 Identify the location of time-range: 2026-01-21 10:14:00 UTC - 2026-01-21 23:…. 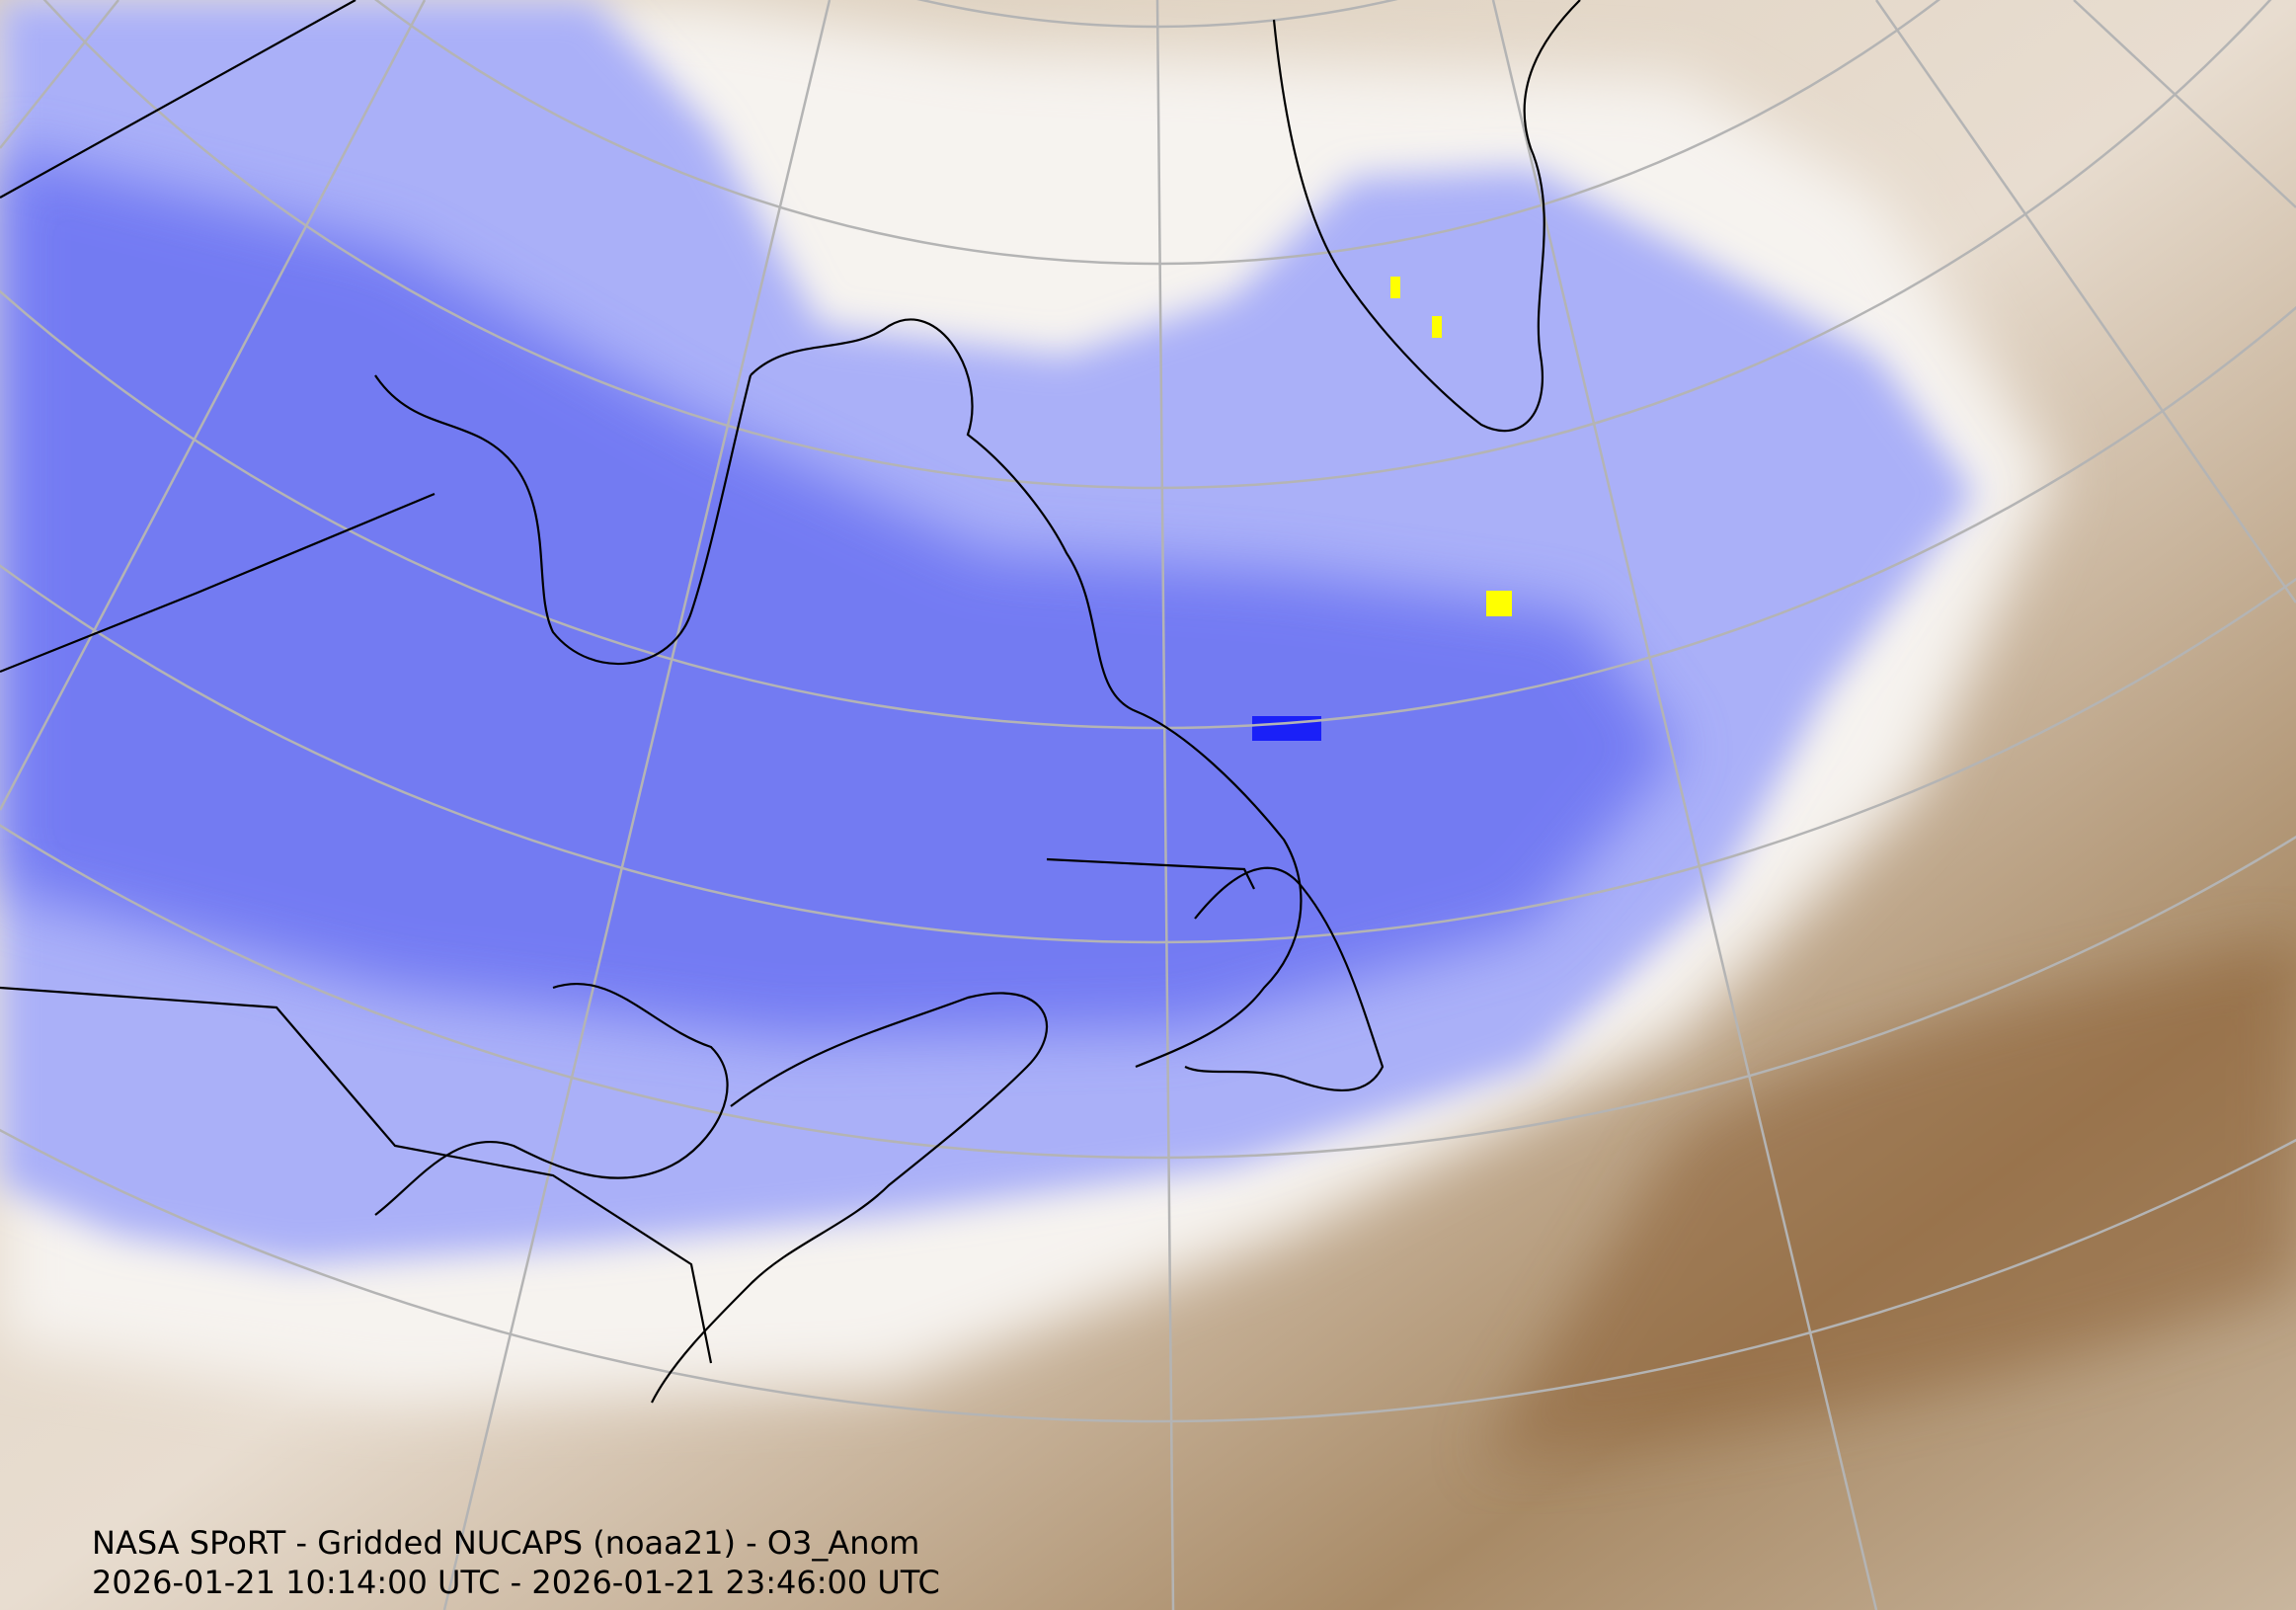
(516, 1582).